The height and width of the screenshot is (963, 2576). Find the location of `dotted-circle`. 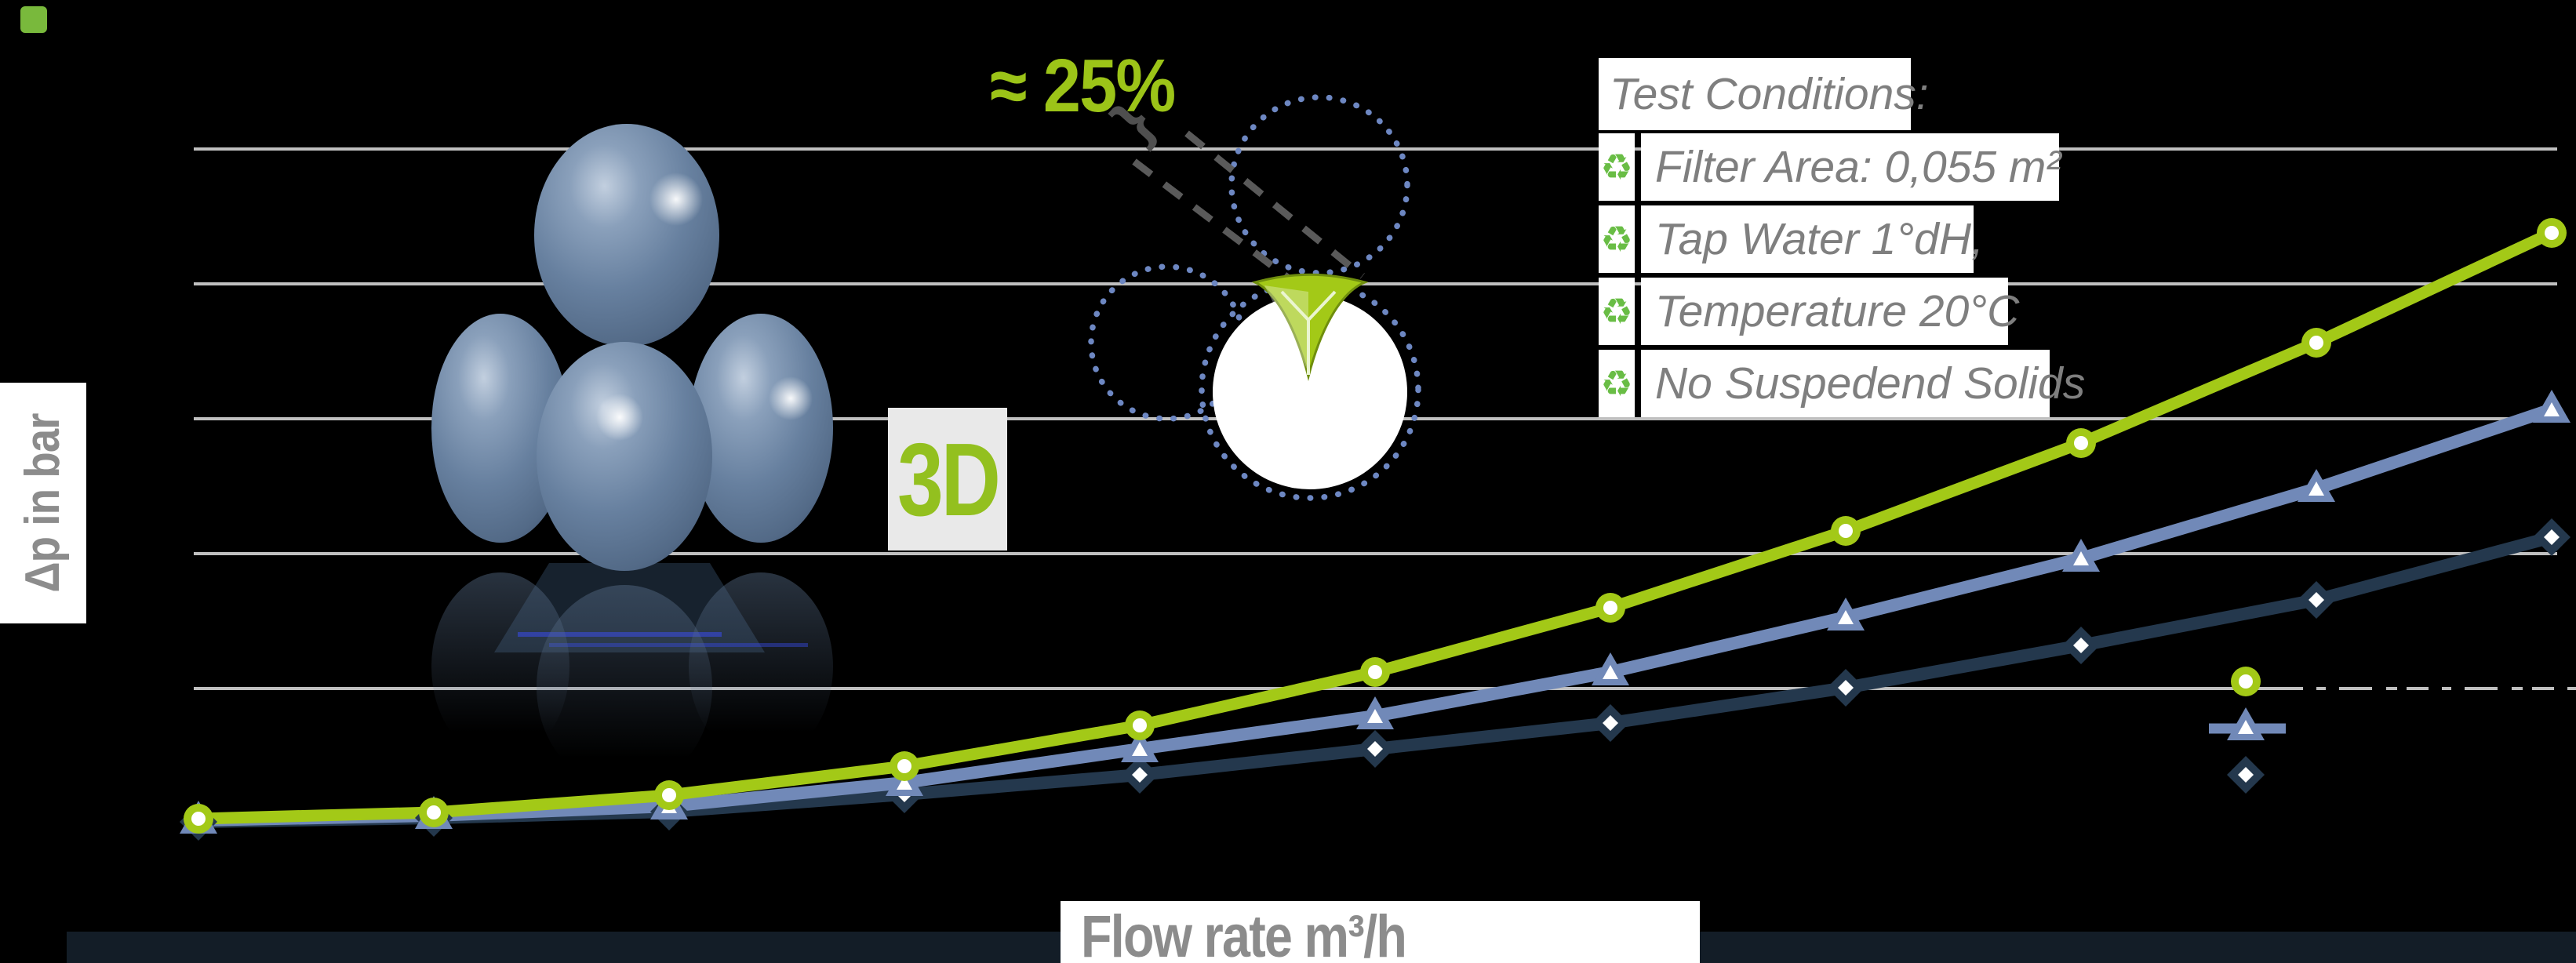

dotted-circle is located at coordinates (1319, 185).